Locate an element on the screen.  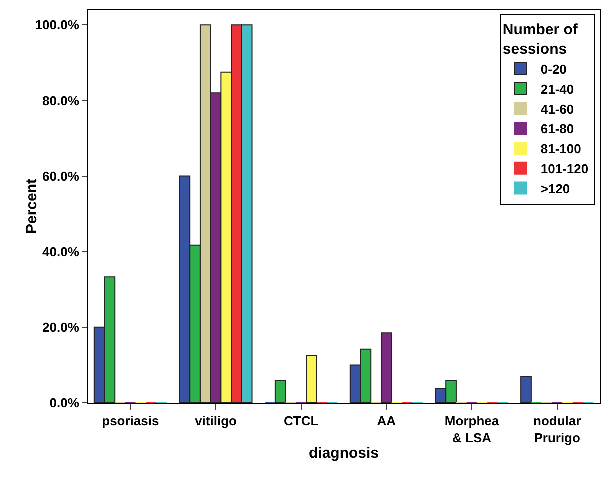
x-tick-label: CTCL is located at coordinates (301, 421).